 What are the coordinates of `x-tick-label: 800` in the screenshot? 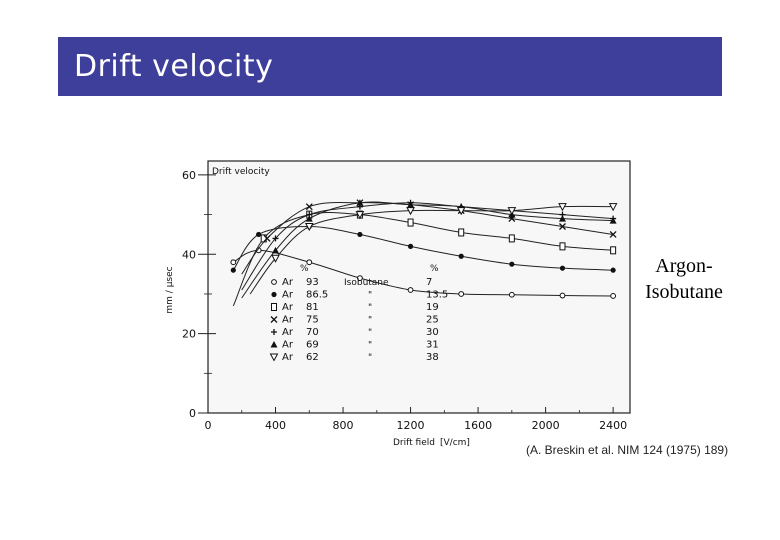 It's located at (343, 425).